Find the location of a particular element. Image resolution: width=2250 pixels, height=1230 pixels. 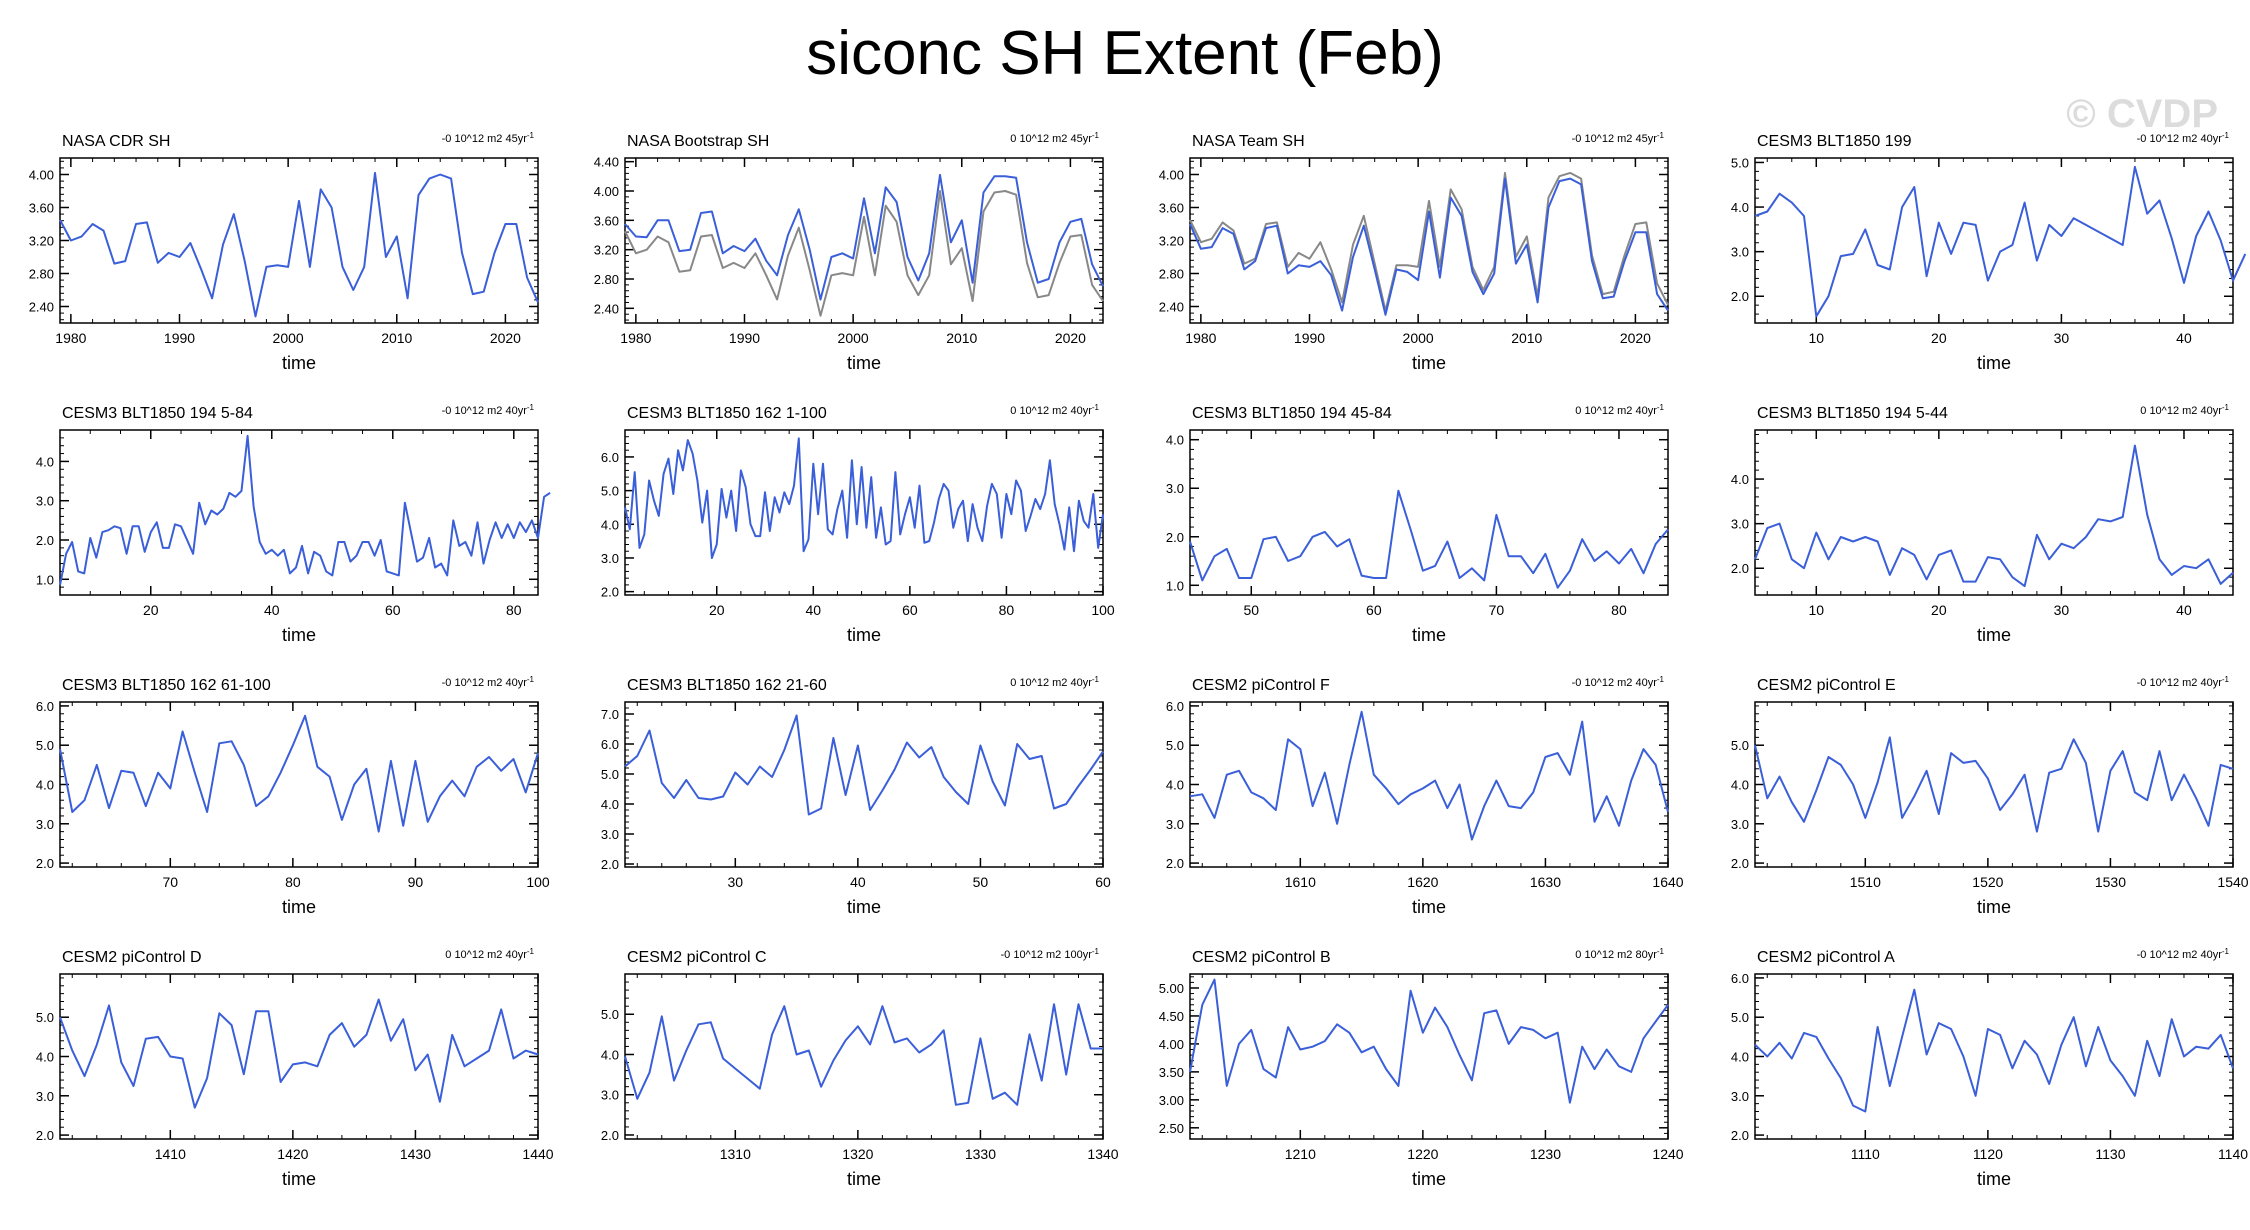

y-tick-label: 2.40 is located at coordinates (606, 308).